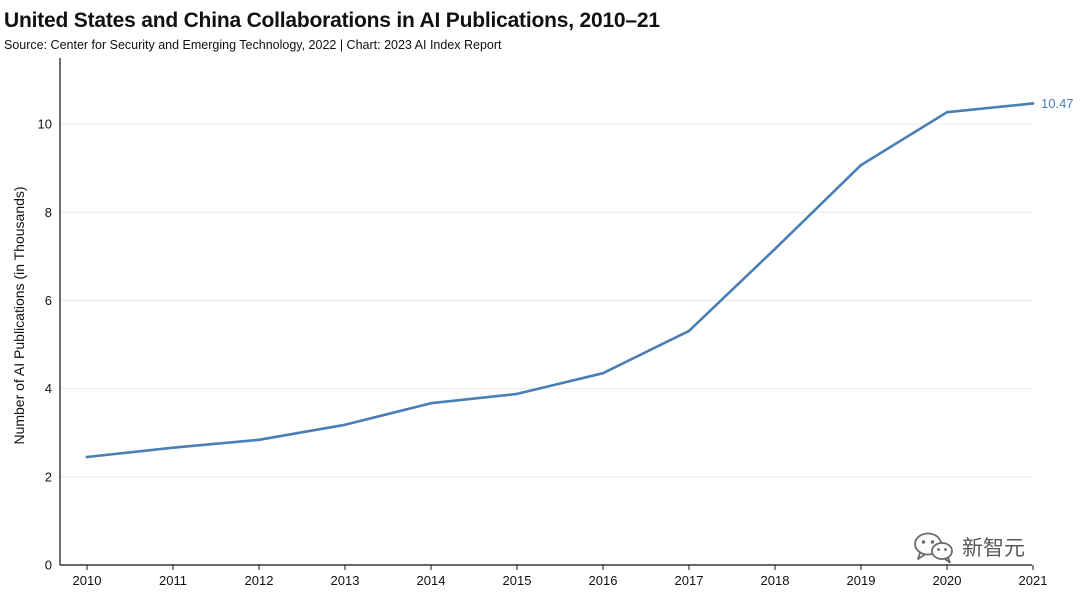  What do you see at coordinates (947, 580) in the screenshot?
I see `x-tick-label: 2020` at bounding box center [947, 580].